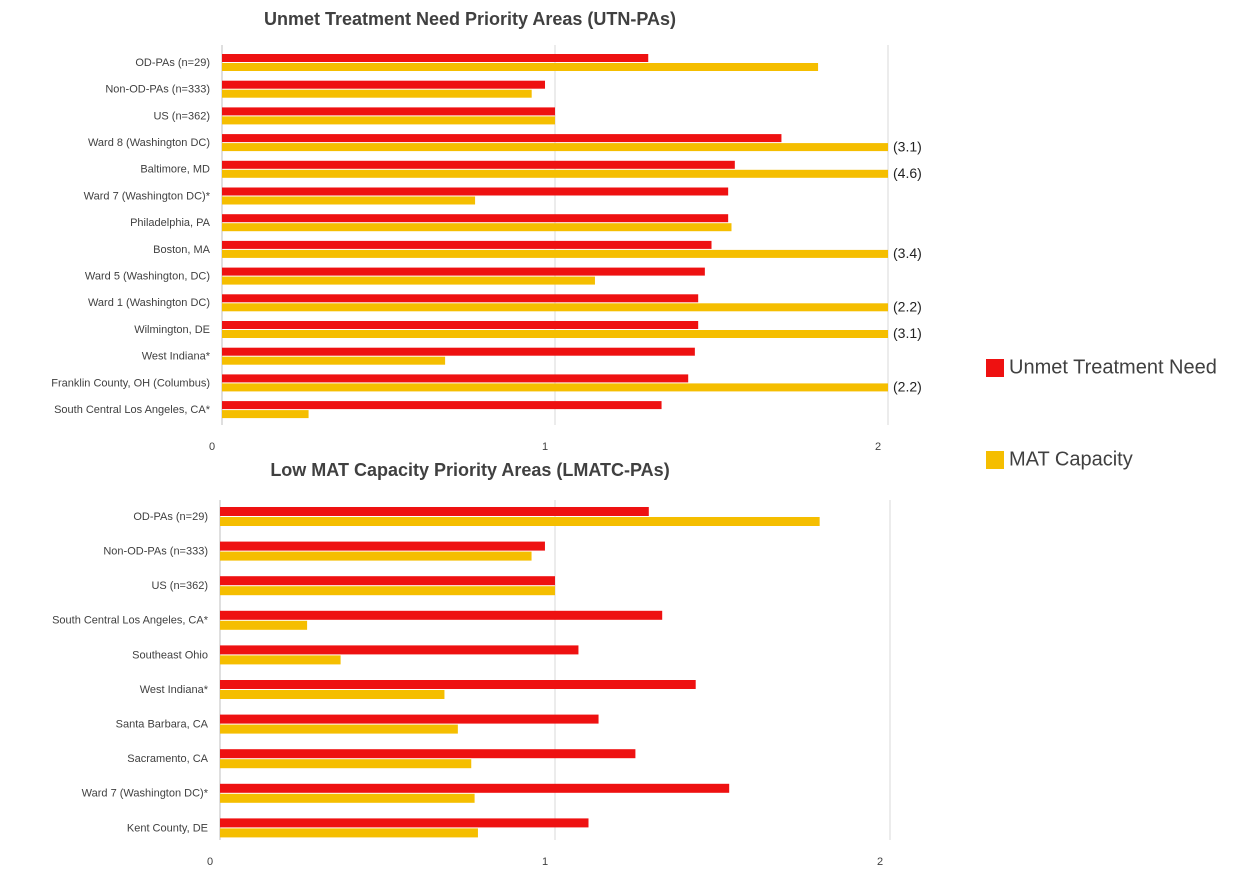 Image resolution: width=1244 pixels, height=869 pixels. What do you see at coordinates (170, 655) in the screenshot?
I see `y-tick-label: Southeast Ohio` at bounding box center [170, 655].